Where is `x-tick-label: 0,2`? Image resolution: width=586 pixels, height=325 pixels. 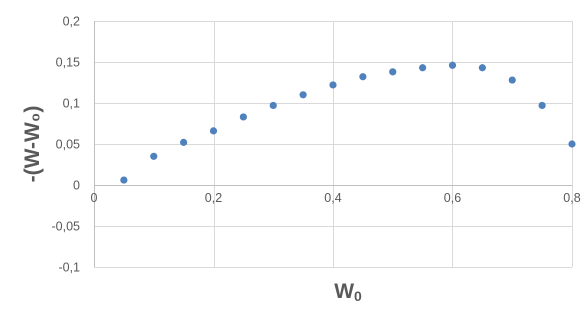 x-tick-label: 0,2 is located at coordinates (213, 198).